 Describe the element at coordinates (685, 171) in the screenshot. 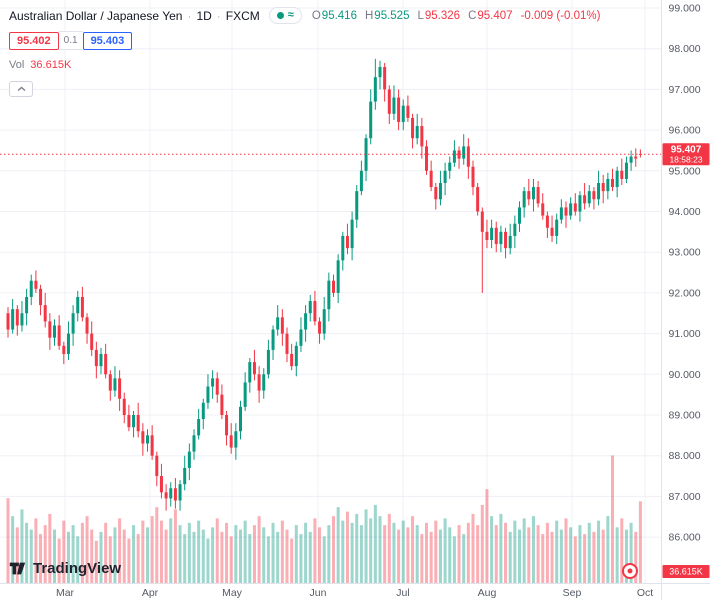

I see `price-tick-label: 95.000` at that location.